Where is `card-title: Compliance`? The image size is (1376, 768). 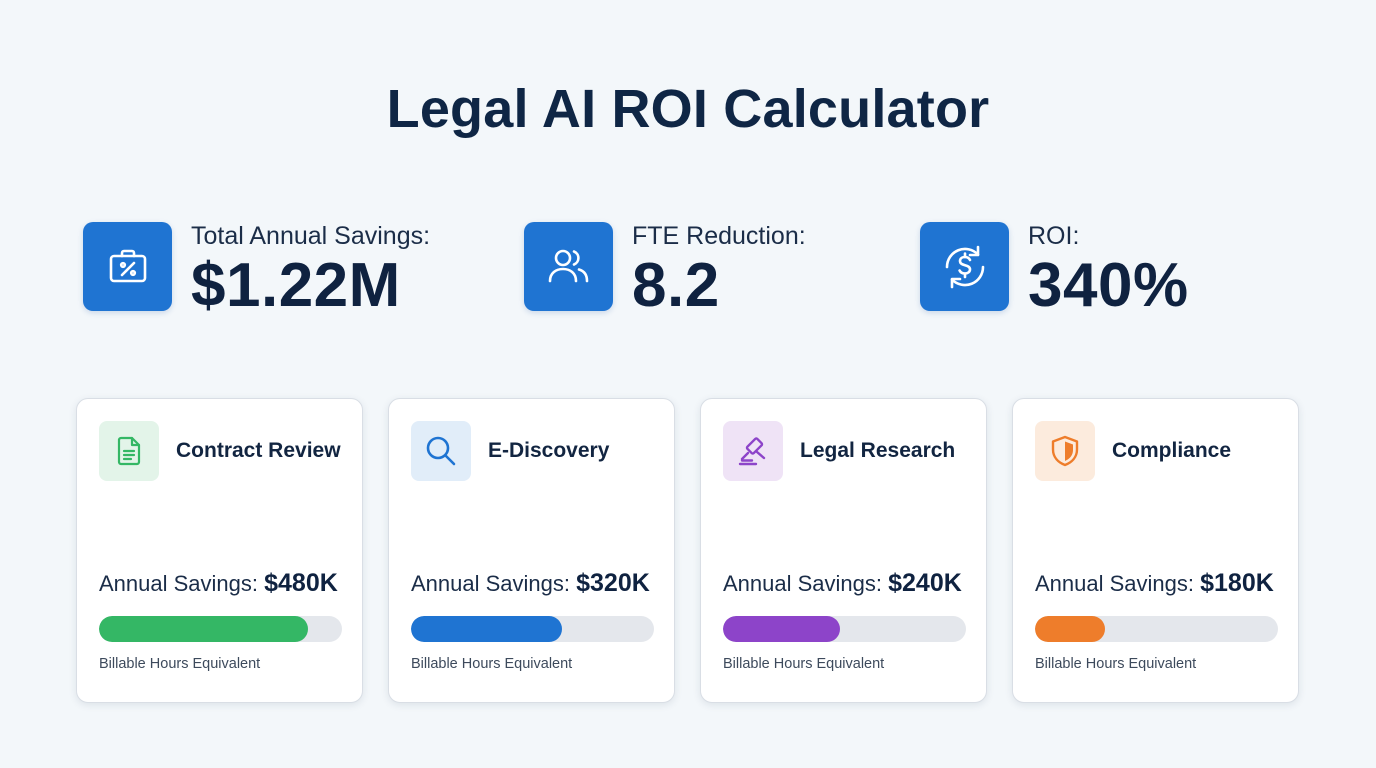
card-title: Compliance is located at coordinates (1172, 450).